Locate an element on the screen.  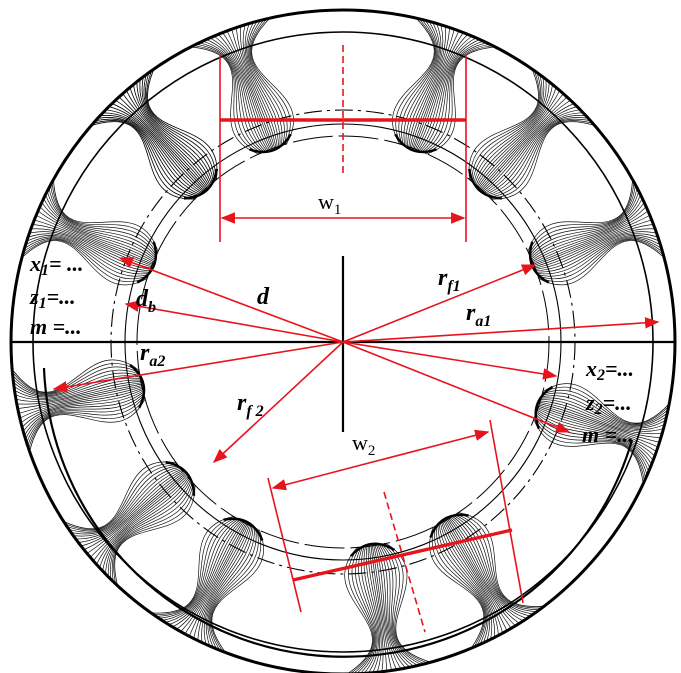
radial-arrow-lower-right is located at coordinates (456, 387).